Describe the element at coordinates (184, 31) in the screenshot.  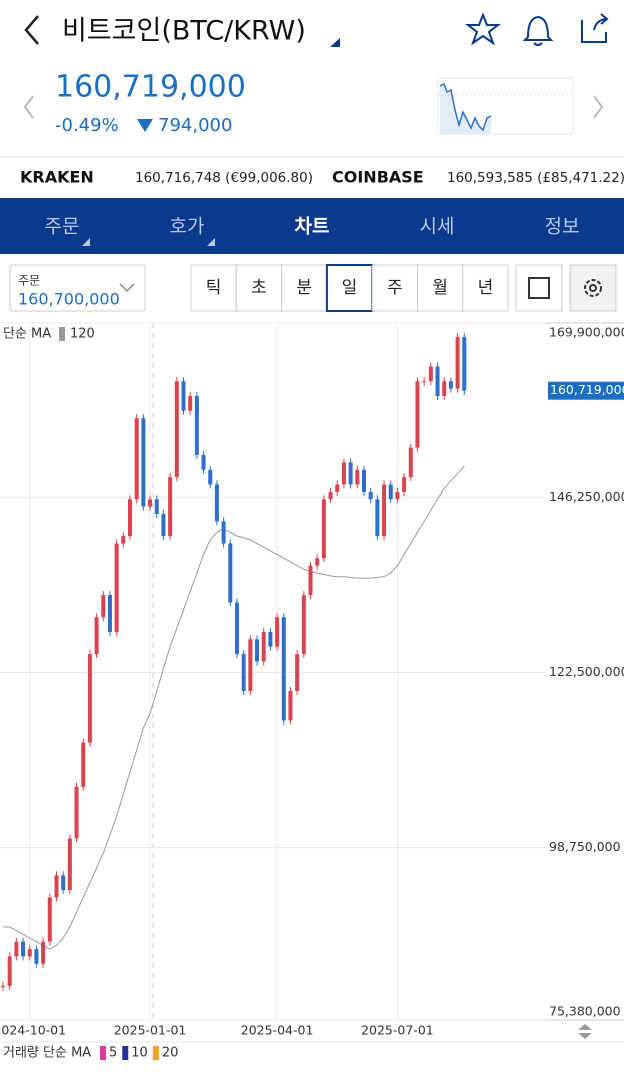
I see `title: 비트코인(BTC/KRW)` at that location.